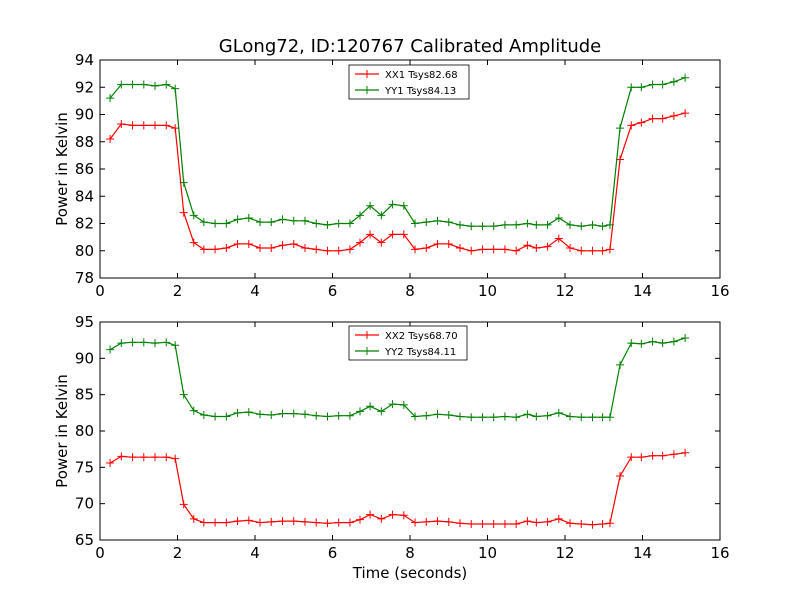  Describe the element at coordinates (84, 169) in the screenshot. I see `y-tick-label: 86` at that location.